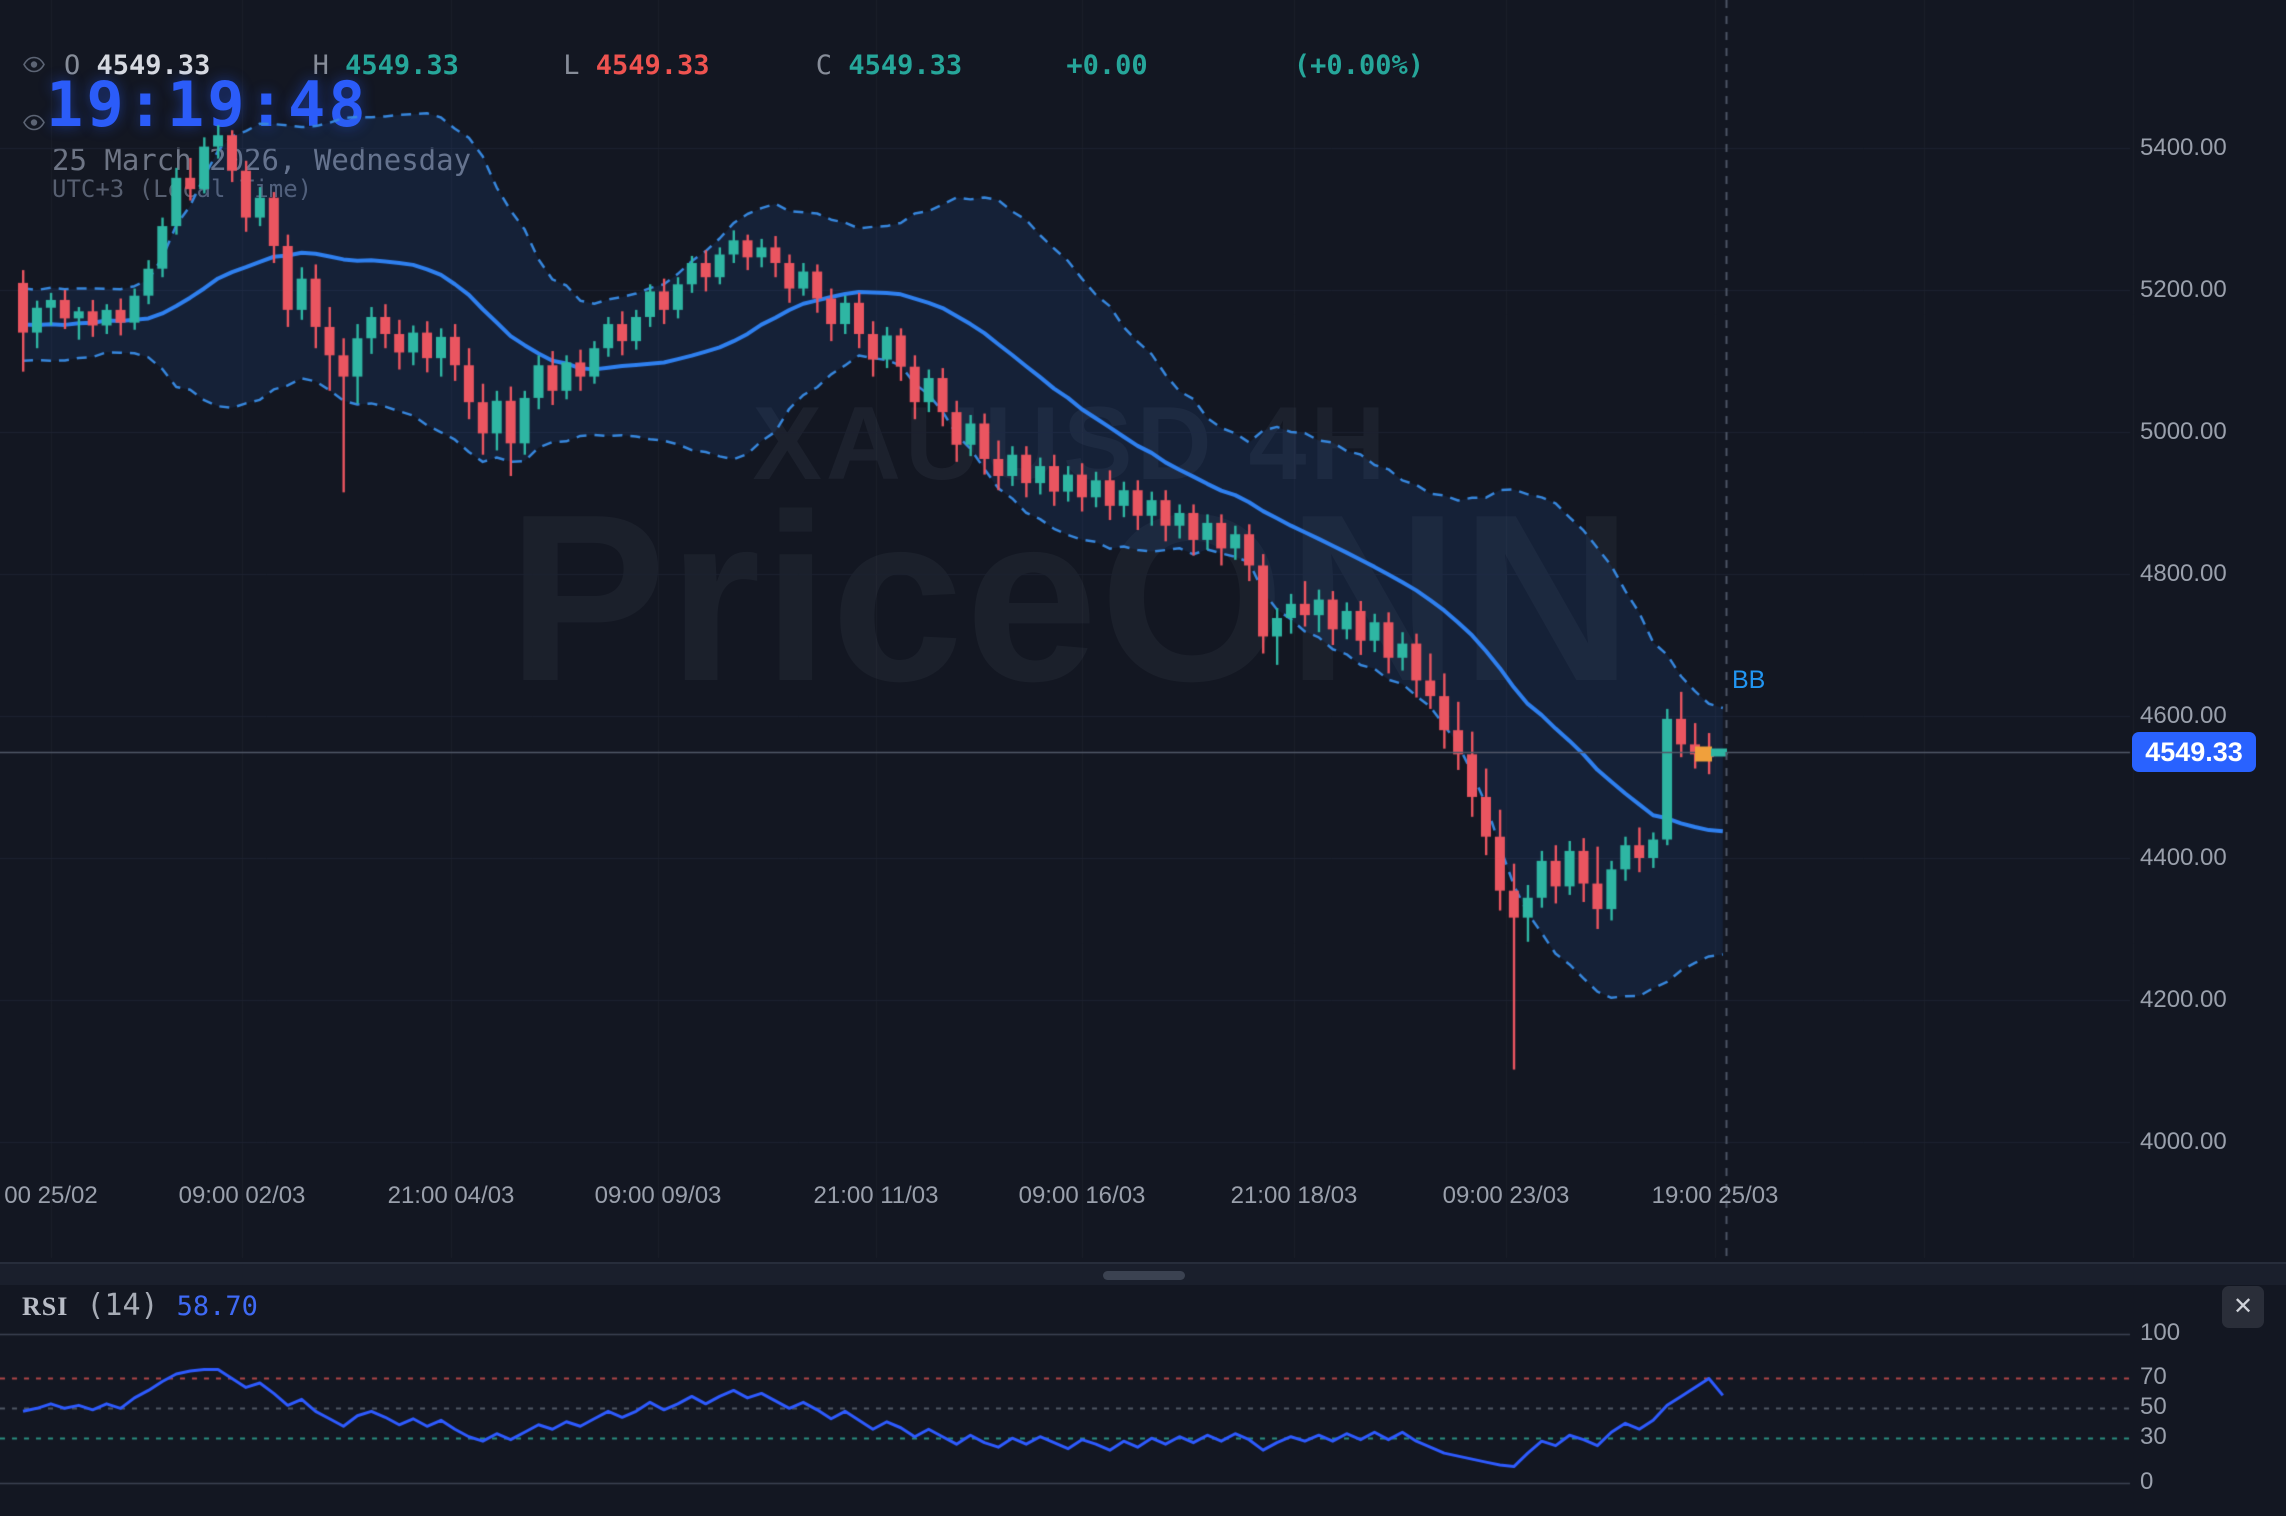 The height and width of the screenshot is (1516, 2286). What do you see at coordinates (2183, 1141) in the screenshot?
I see `price-axis-label: 4000.00` at bounding box center [2183, 1141].